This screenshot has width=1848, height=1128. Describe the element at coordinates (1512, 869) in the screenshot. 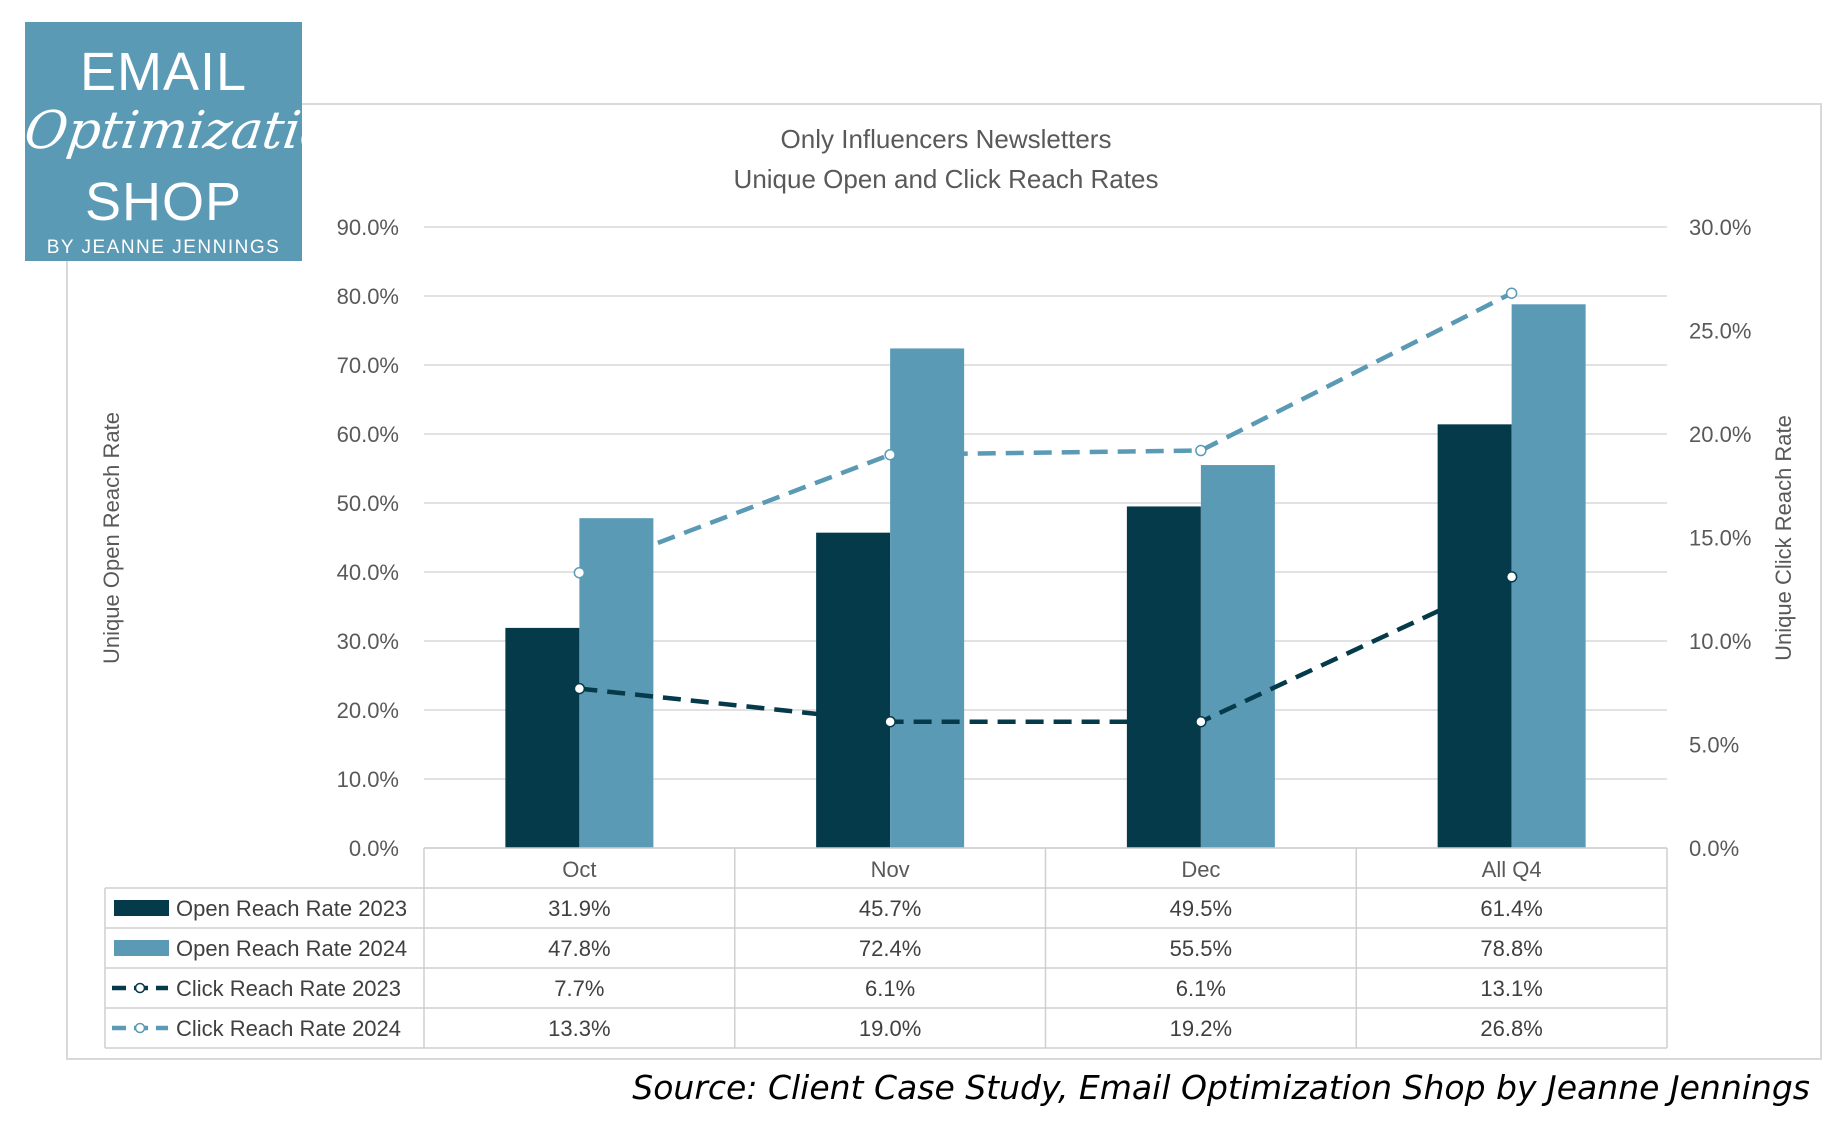

I see `category-label: All Q4` at that location.